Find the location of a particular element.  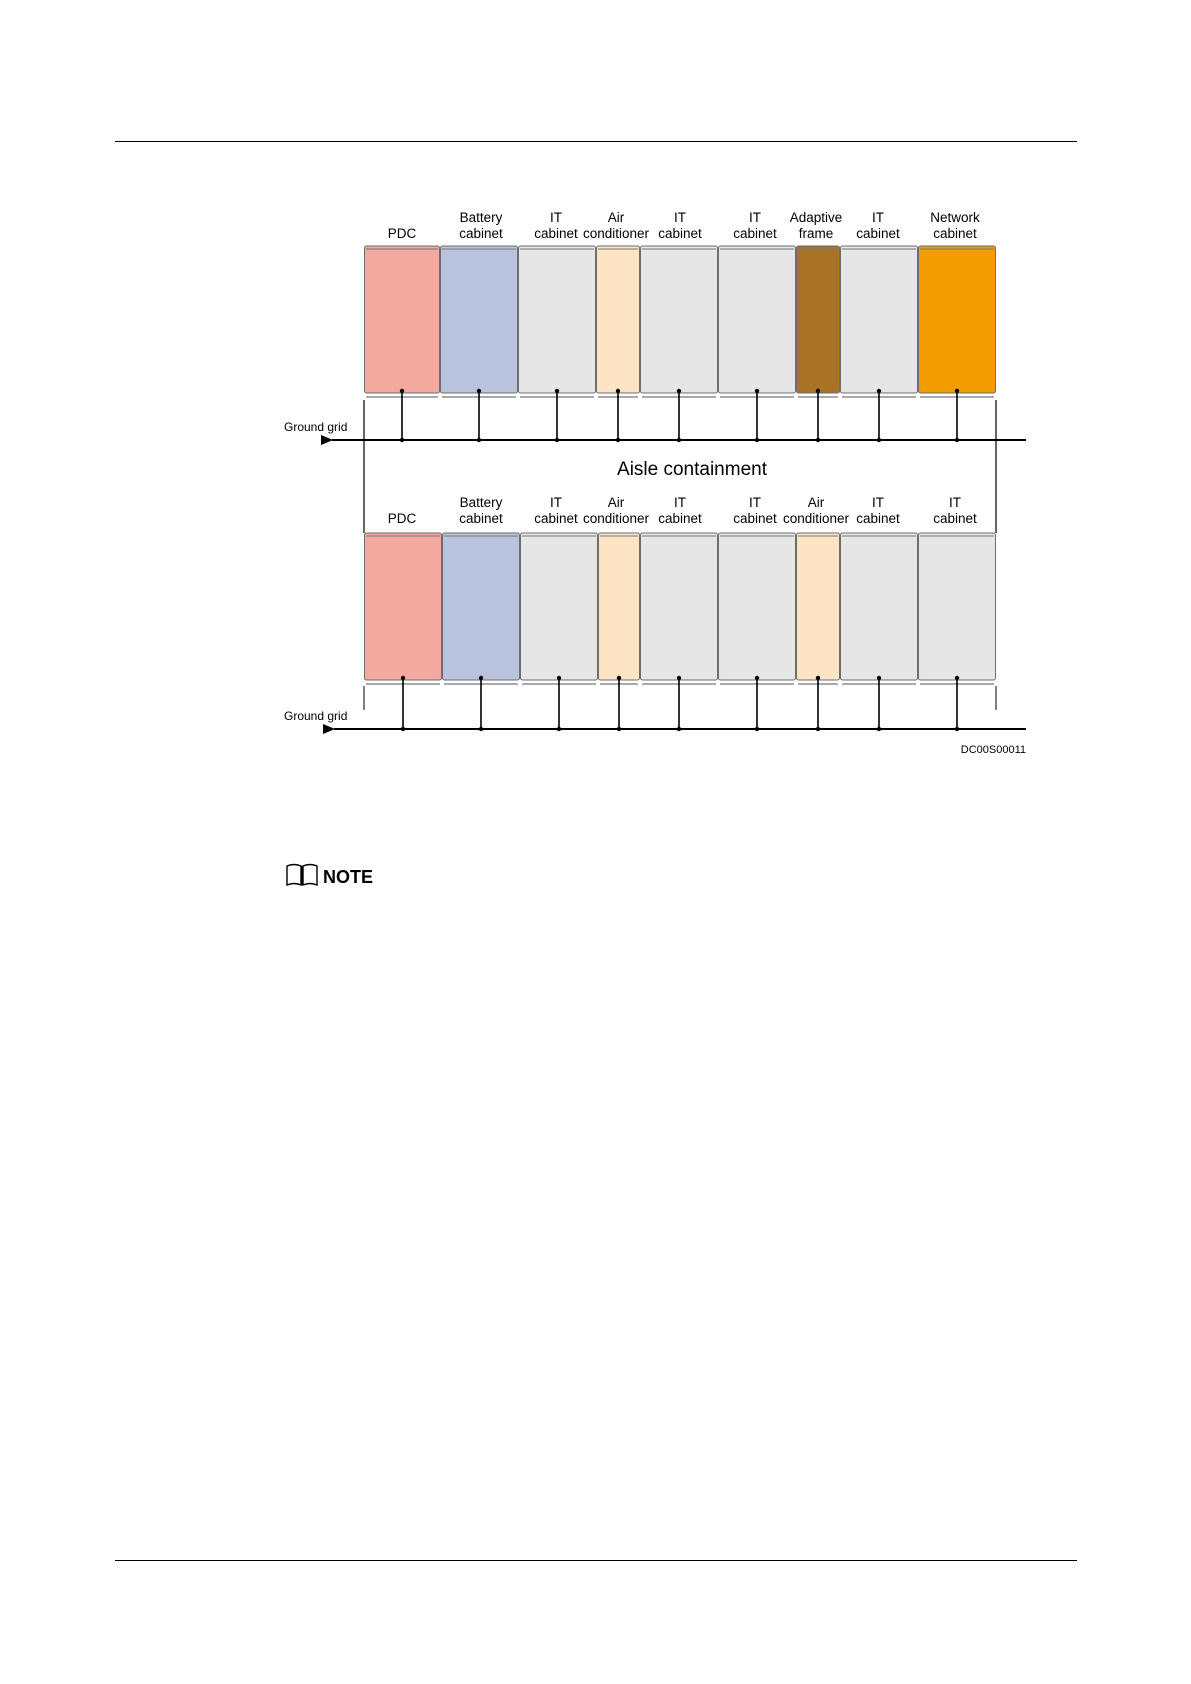

figure-id: DC00S00011 is located at coordinates (993, 750).